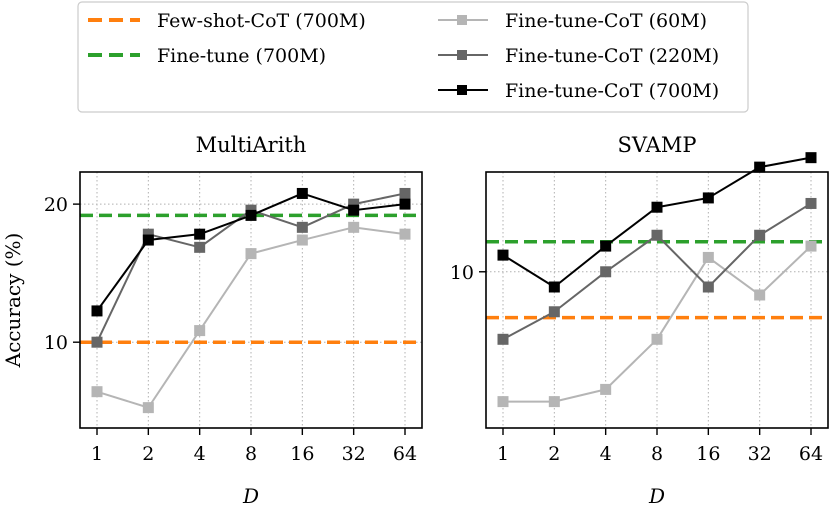 This screenshot has width=830, height=512. I want to click on y-tick-label-svamp-10: 10, so click(462, 273).